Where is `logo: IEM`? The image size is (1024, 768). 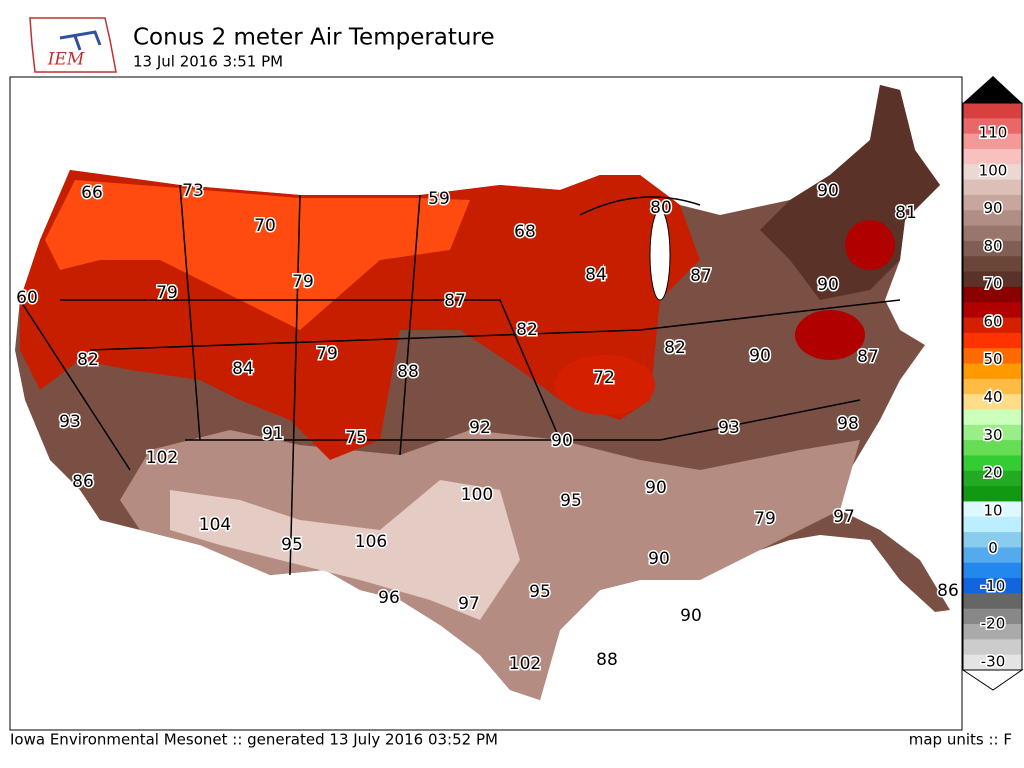 logo: IEM is located at coordinates (73, 45).